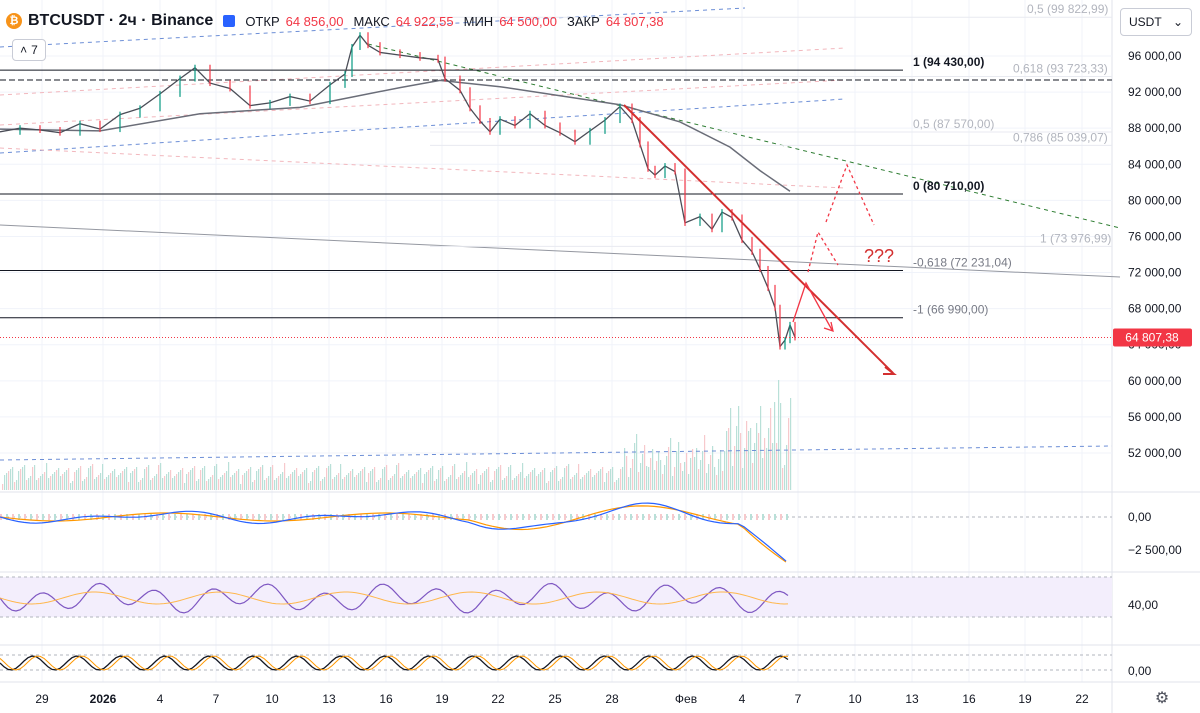 Image resolution: width=1200 pixels, height=713 pixels. Describe the element at coordinates (560, 251) in the screenshot. I see `trend-line` at that location.